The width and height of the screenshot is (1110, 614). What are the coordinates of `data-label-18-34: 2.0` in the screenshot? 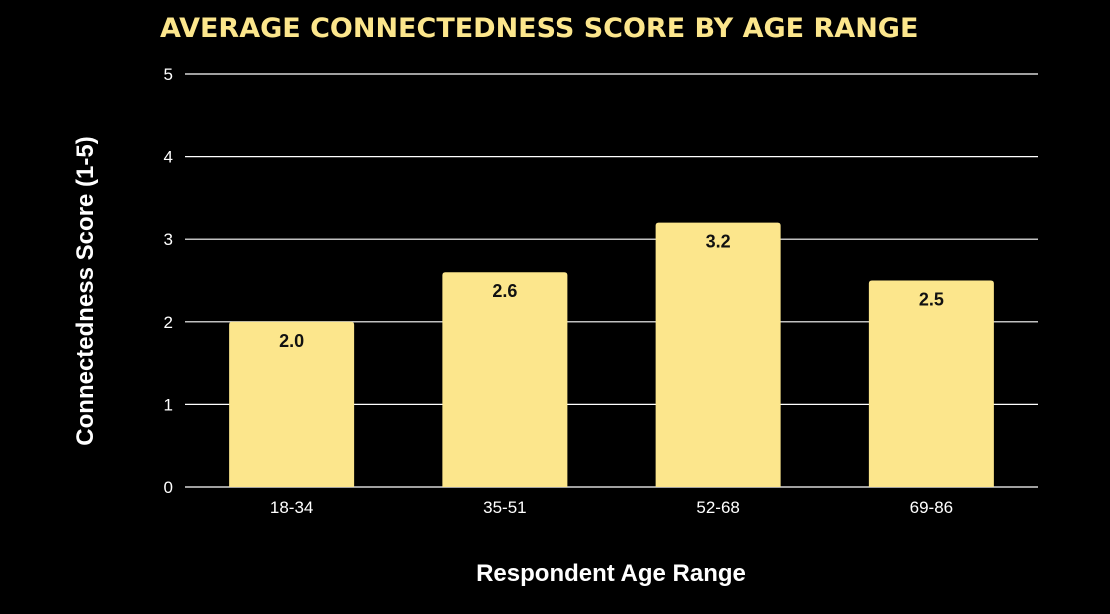 It's located at (291, 341).